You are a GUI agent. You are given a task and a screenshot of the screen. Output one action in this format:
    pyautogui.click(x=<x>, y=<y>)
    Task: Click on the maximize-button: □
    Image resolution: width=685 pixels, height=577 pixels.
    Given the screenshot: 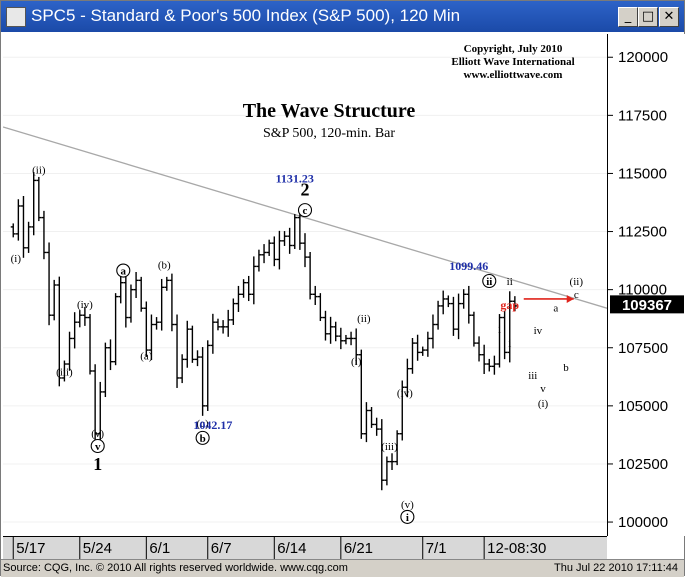 What is the action you would take?
    pyautogui.click(x=648, y=17)
    